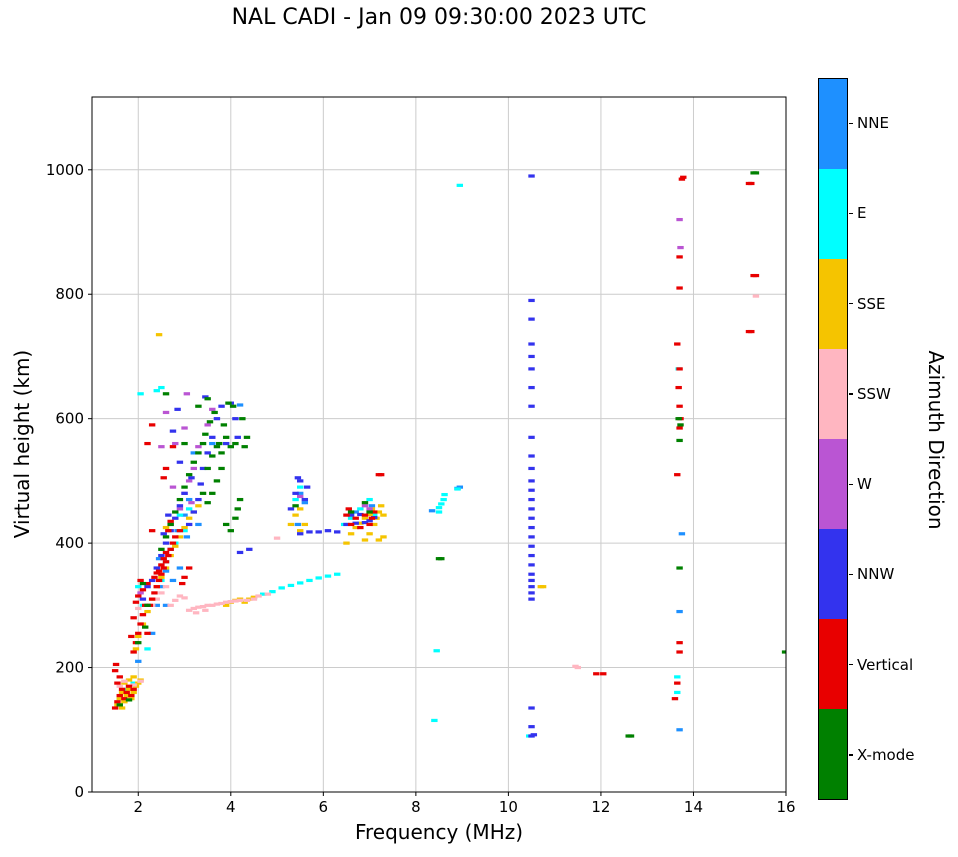  What do you see at coordinates (851, 755) in the screenshot?
I see `colorbar-tick` at bounding box center [851, 755].